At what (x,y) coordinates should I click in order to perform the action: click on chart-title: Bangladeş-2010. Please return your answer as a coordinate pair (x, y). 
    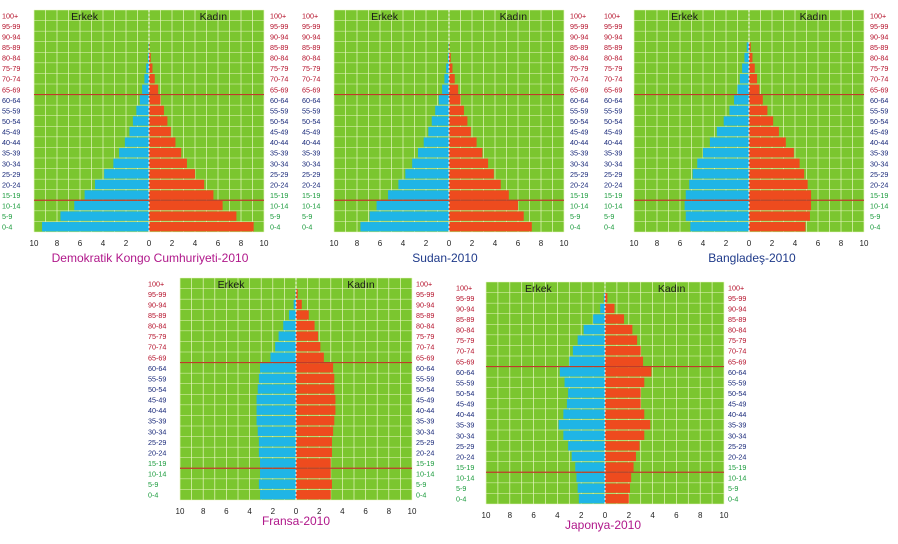
    Looking at the image, I should click on (752, 258).